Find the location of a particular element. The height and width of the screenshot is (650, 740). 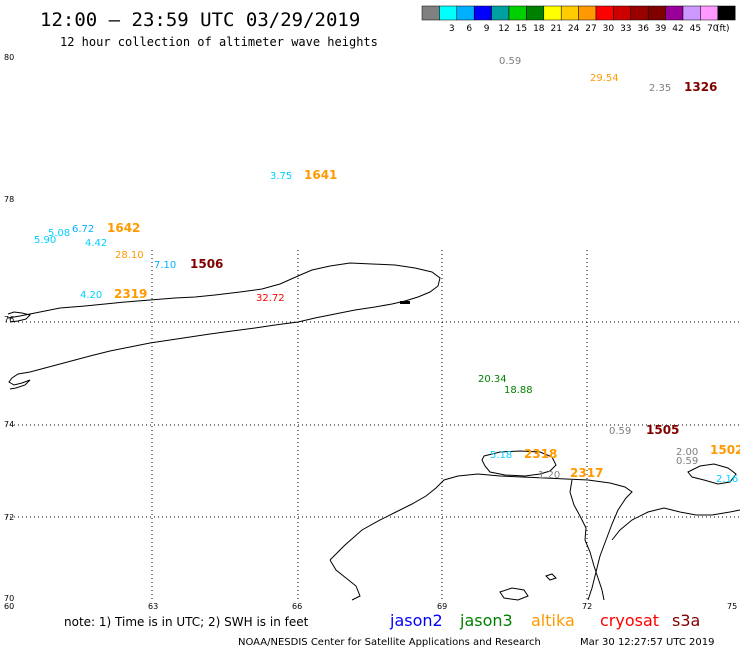

lon-label-75: 75 is located at coordinates (732, 606).